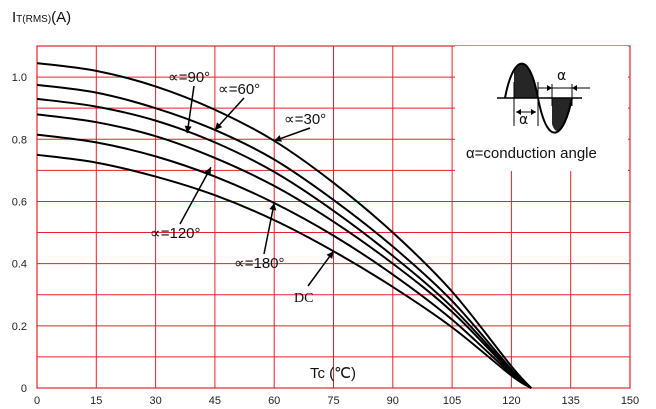 Image resolution: width=656 pixels, height=409 pixels. Describe the element at coordinates (19, 265) in the screenshot. I see `y-tick-label: 0.4` at that location.